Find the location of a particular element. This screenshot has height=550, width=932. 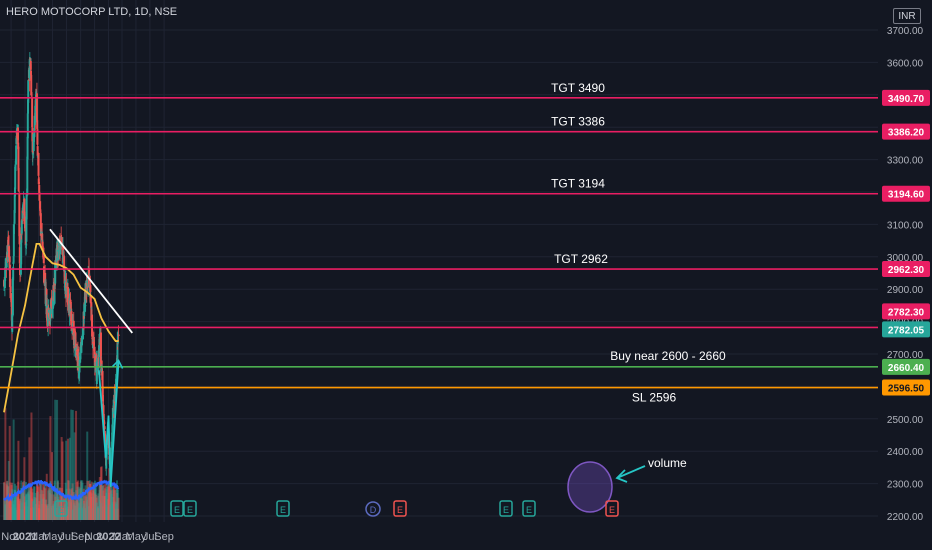

symbol-title: HERO MOTOCORP LTD, 1D, NSE is located at coordinates (92, 12).